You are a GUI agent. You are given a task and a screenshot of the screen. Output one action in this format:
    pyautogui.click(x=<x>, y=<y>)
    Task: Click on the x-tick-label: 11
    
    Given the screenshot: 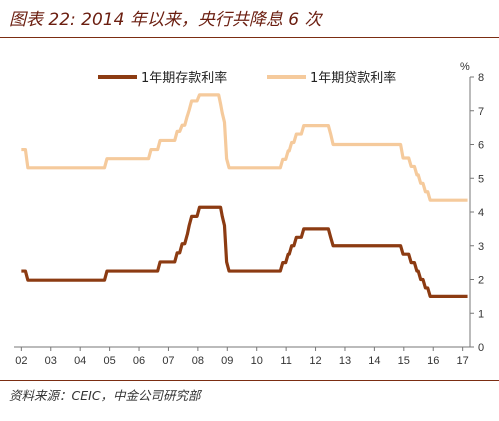 What is the action you would take?
    pyautogui.click(x=285, y=361)
    